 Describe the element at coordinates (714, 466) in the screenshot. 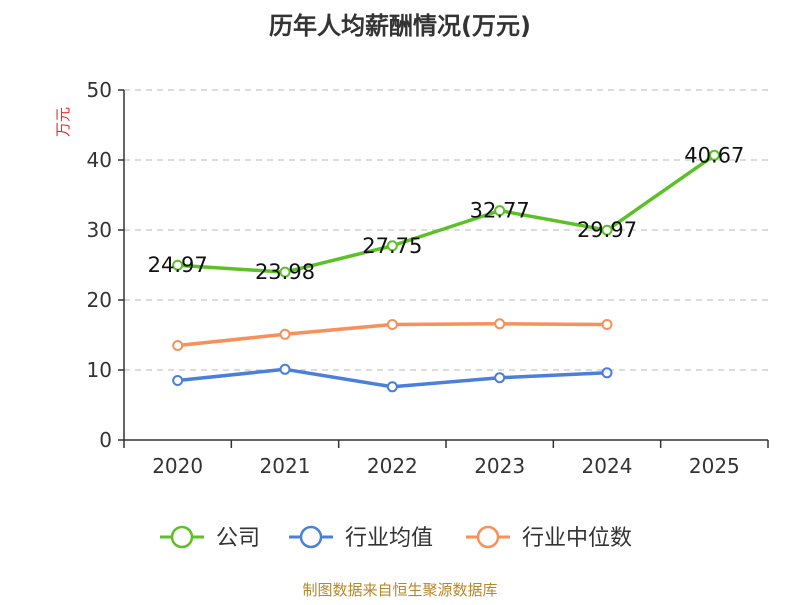

I see `x-tick-label: 2025` at that location.